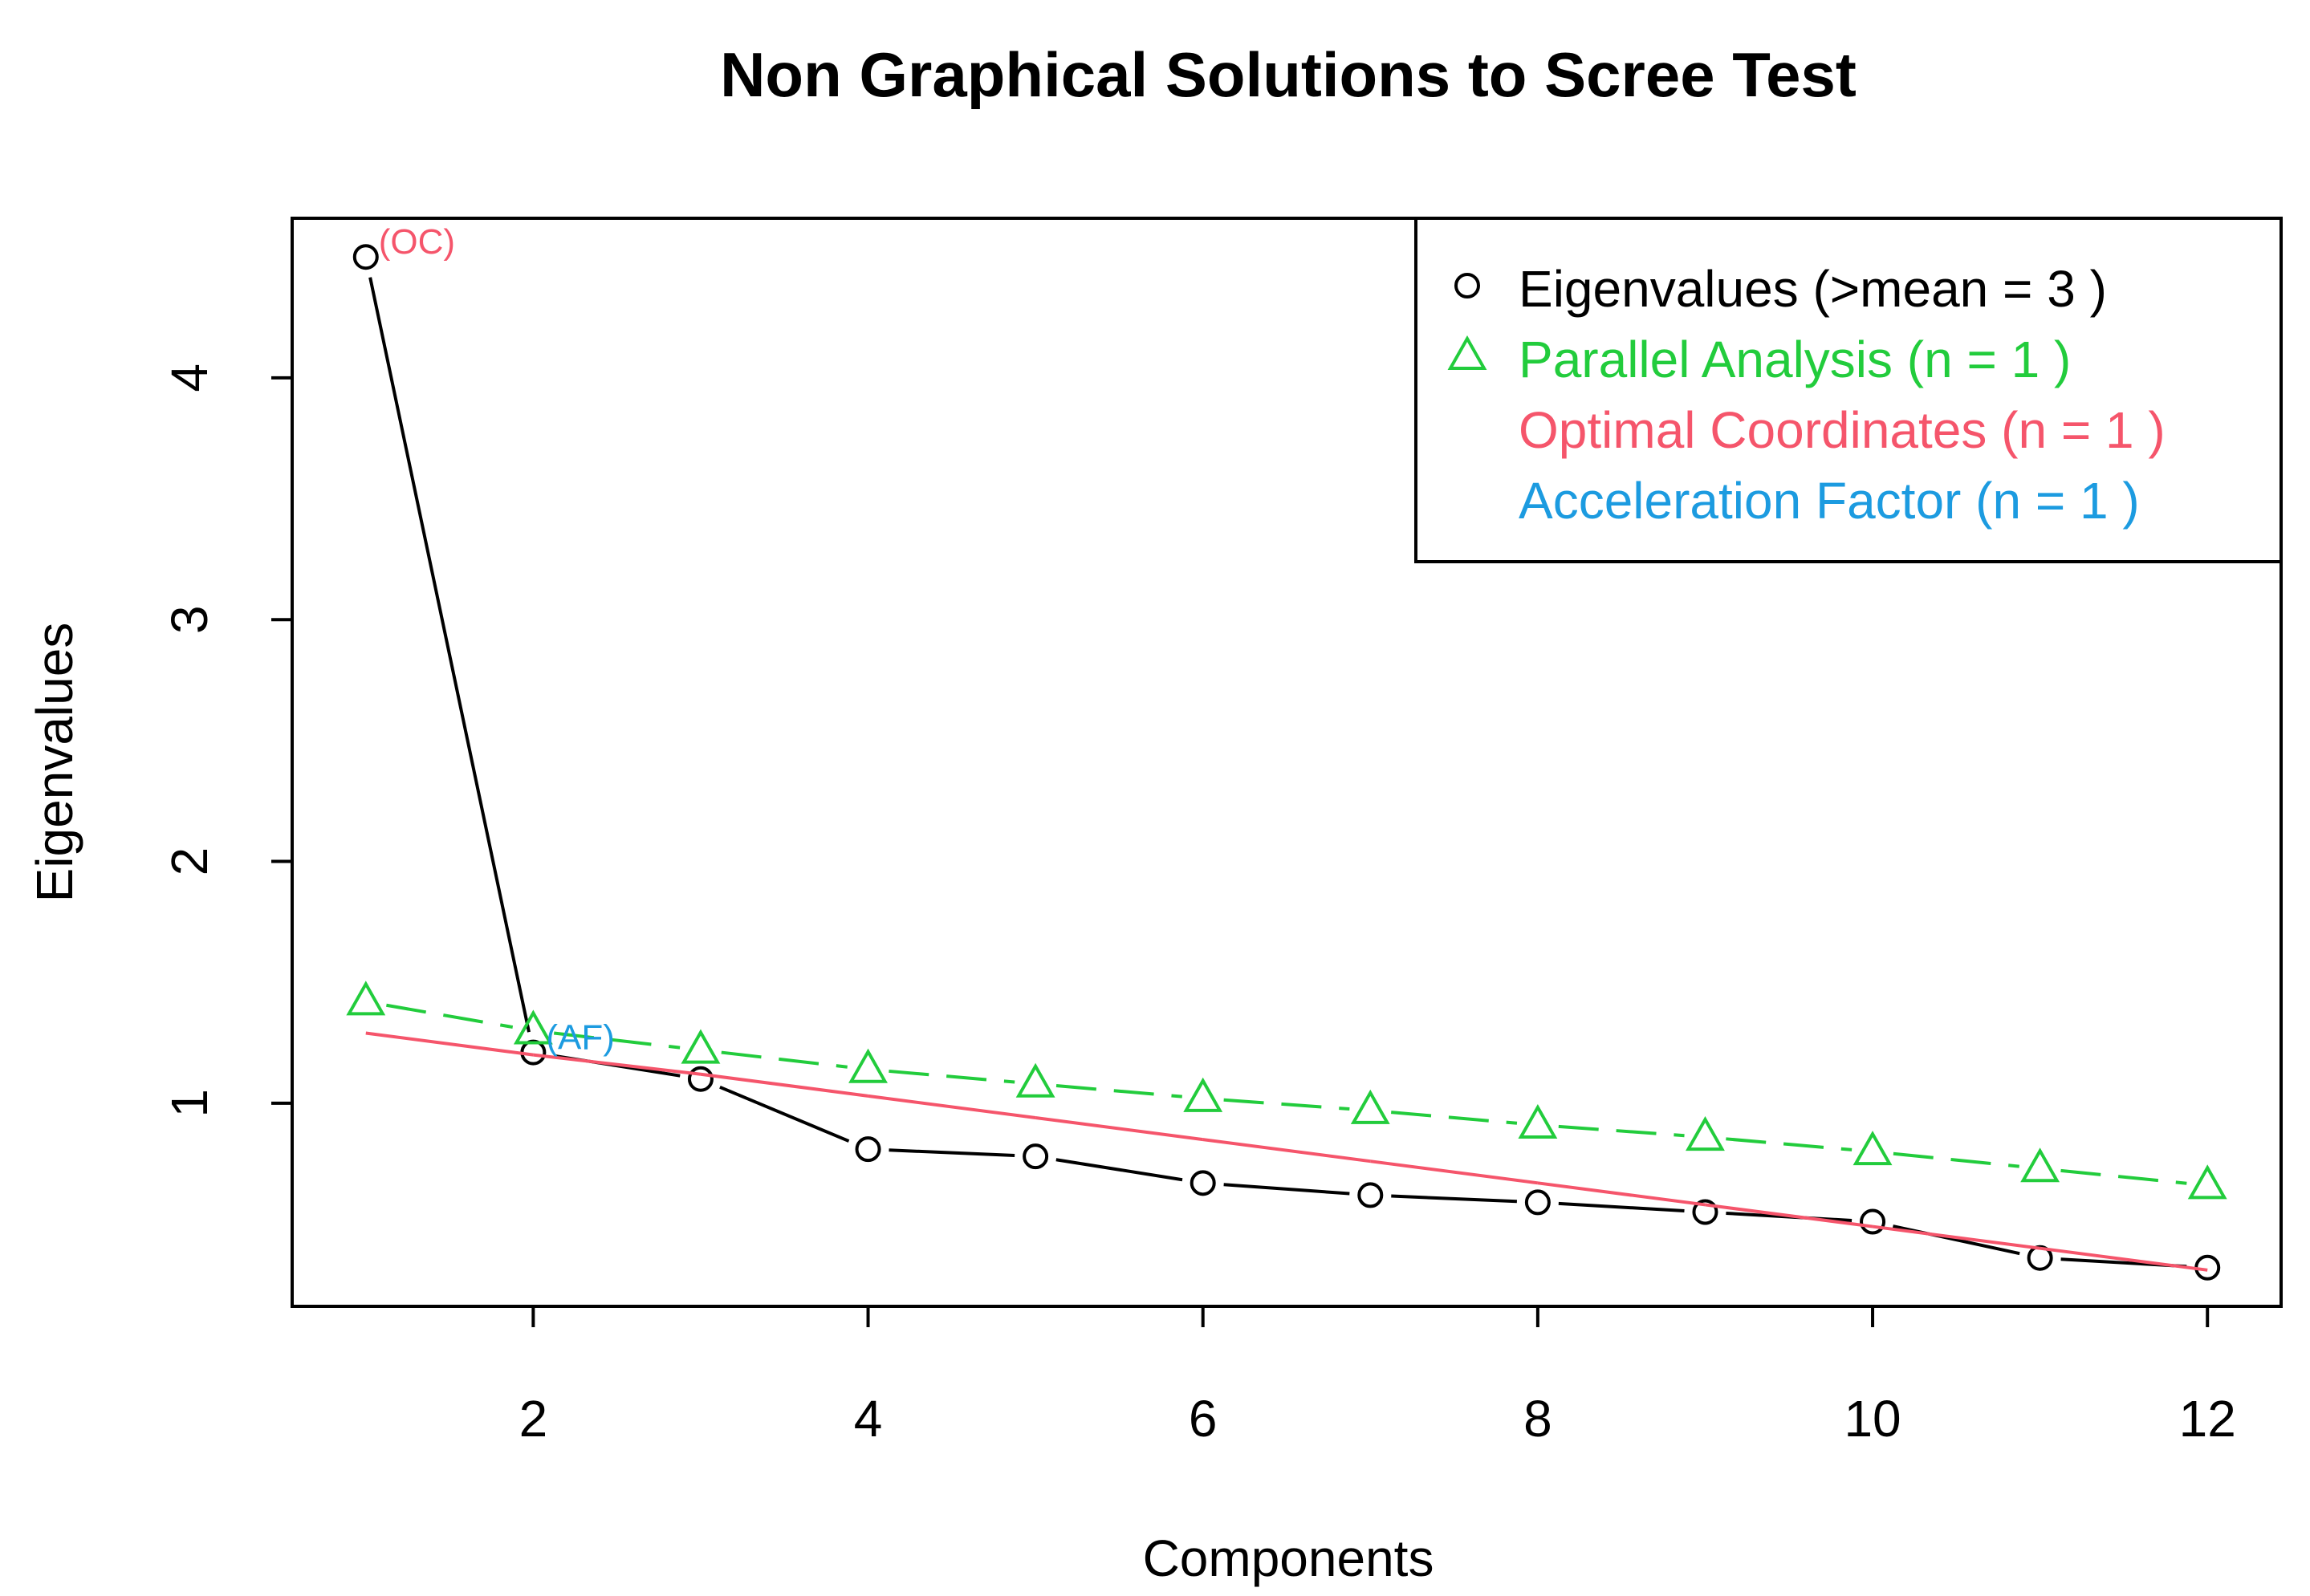 This screenshot has height=1596, width=2310. What do you see at coordinates (1537, 1419) in the screenshot?
I see `x-tick-label: 8` at bounding box center [1537, 1419].